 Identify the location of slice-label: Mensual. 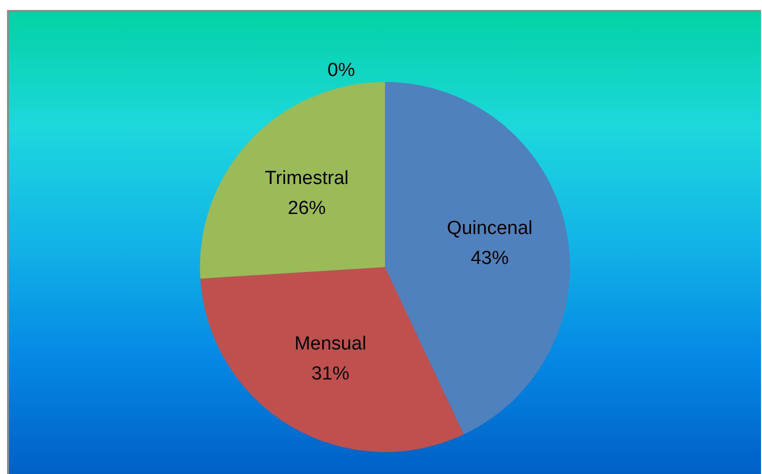
(330, 344).